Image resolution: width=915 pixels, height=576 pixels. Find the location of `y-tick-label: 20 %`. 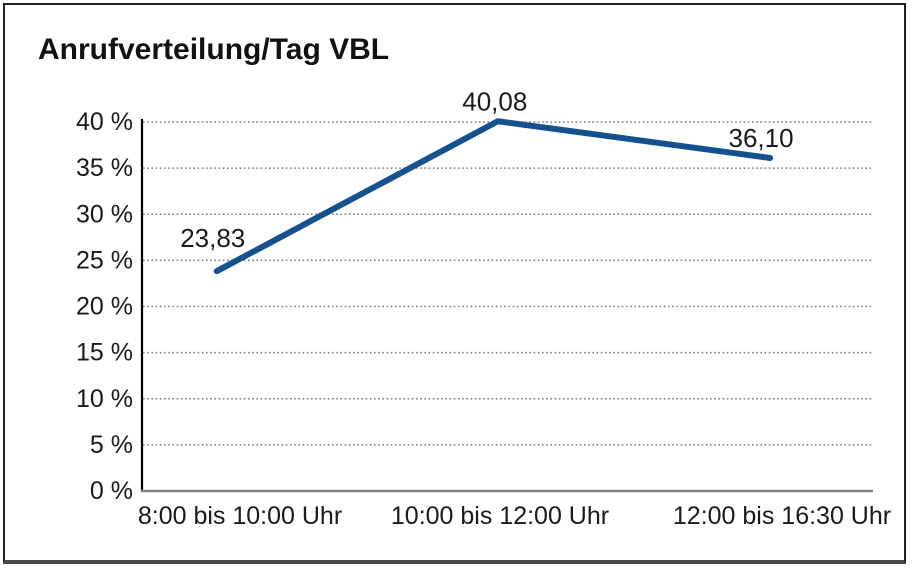

y-tick-label: 20 % is located at coordinates (104, 307).